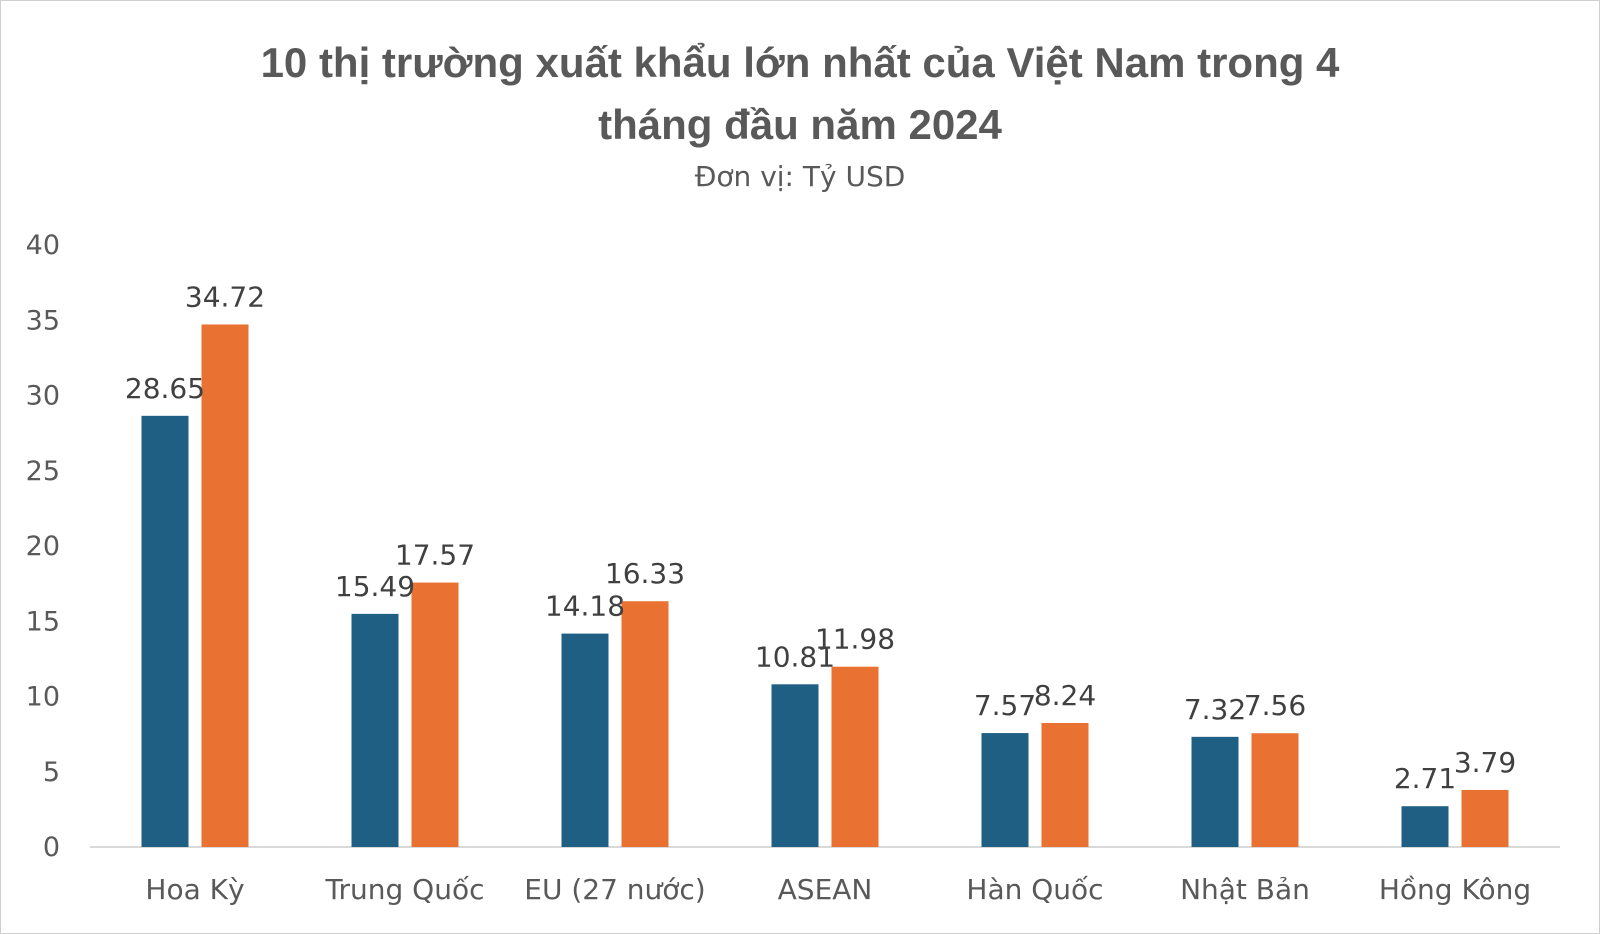  I want to click on data-label: 14.18, so click(585, 606).